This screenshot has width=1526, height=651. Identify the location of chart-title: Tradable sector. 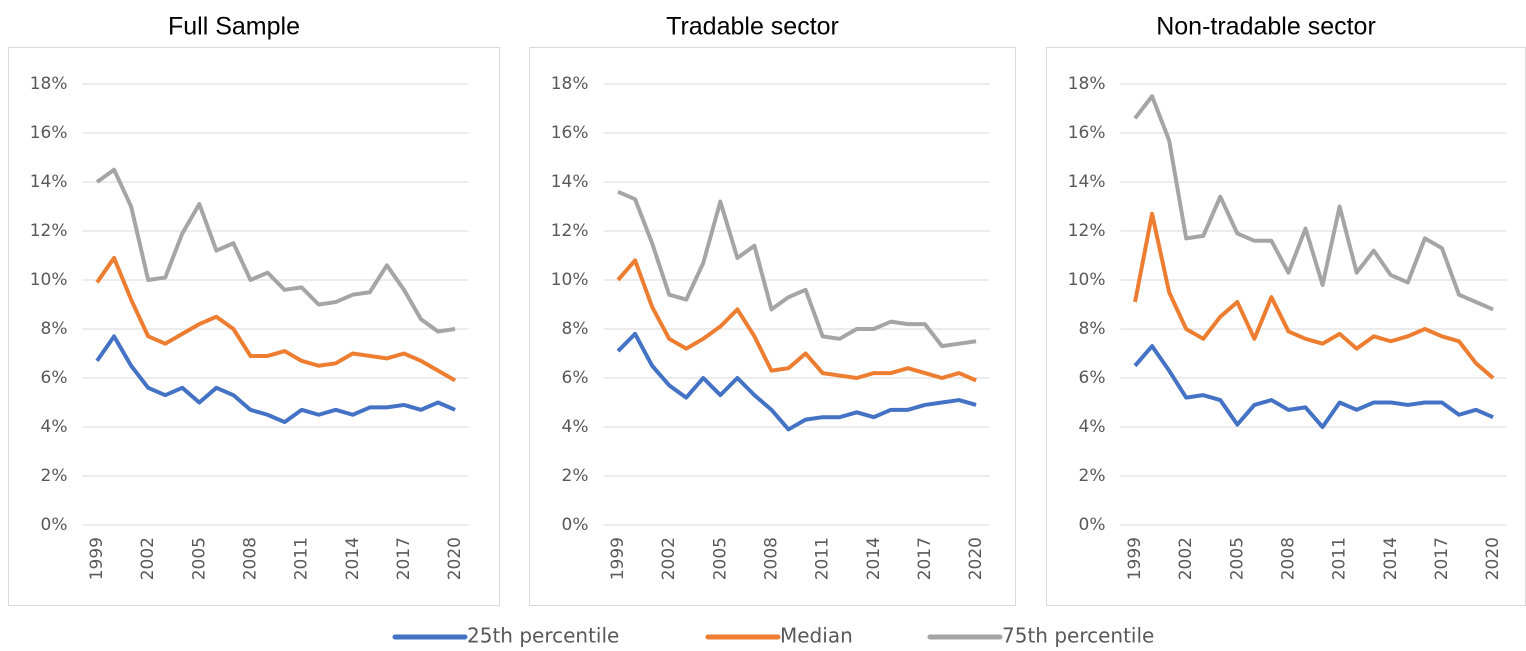
(752, 27).